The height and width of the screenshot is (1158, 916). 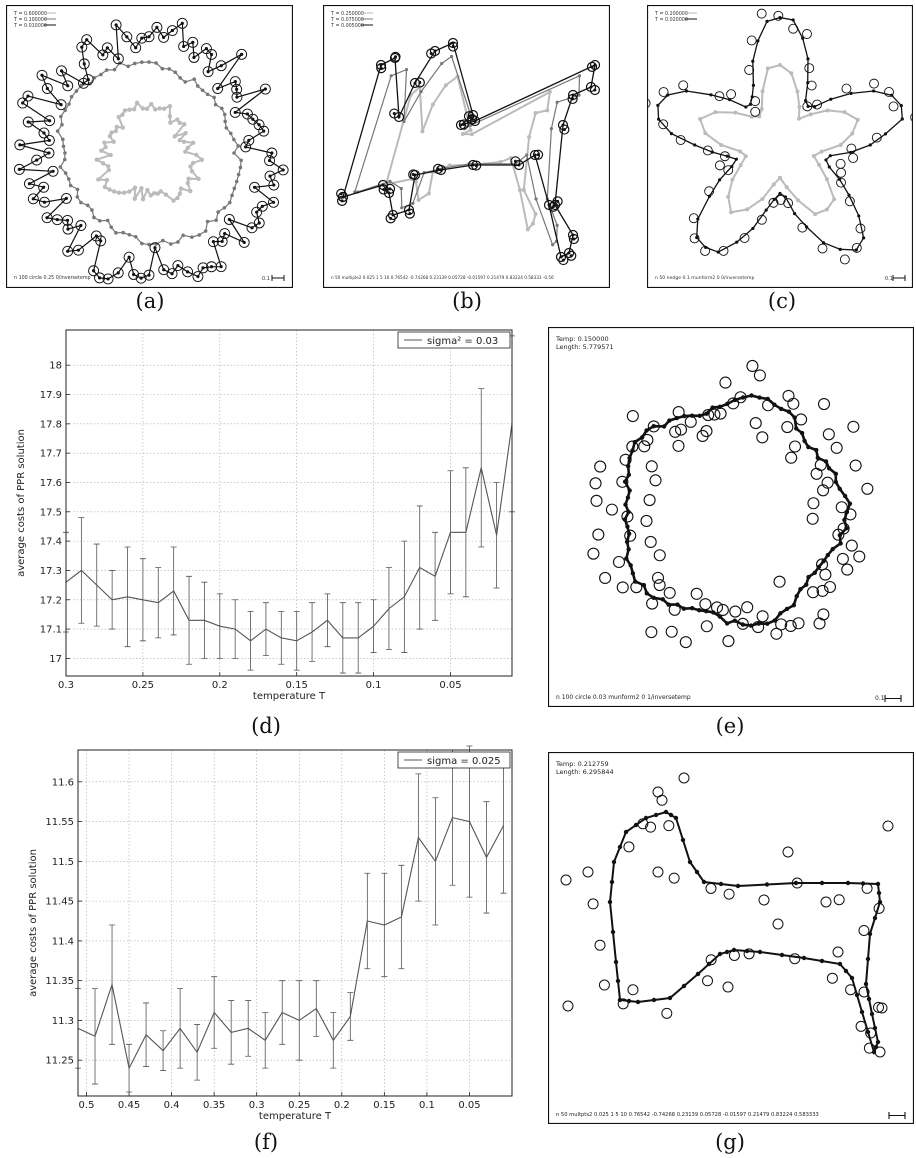 What do you see at coordinates (288, 503) in the screenshot?
I see `chart-d-grid` at bounding box center [288, 503].